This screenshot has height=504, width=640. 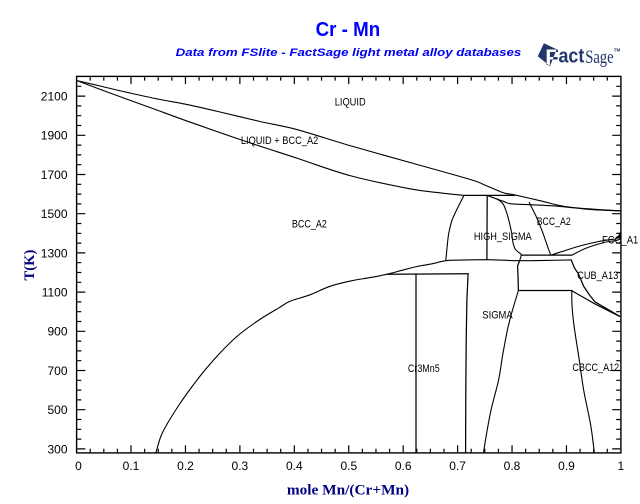 I want to click on svg-text: act, so click(x=572, y=57).